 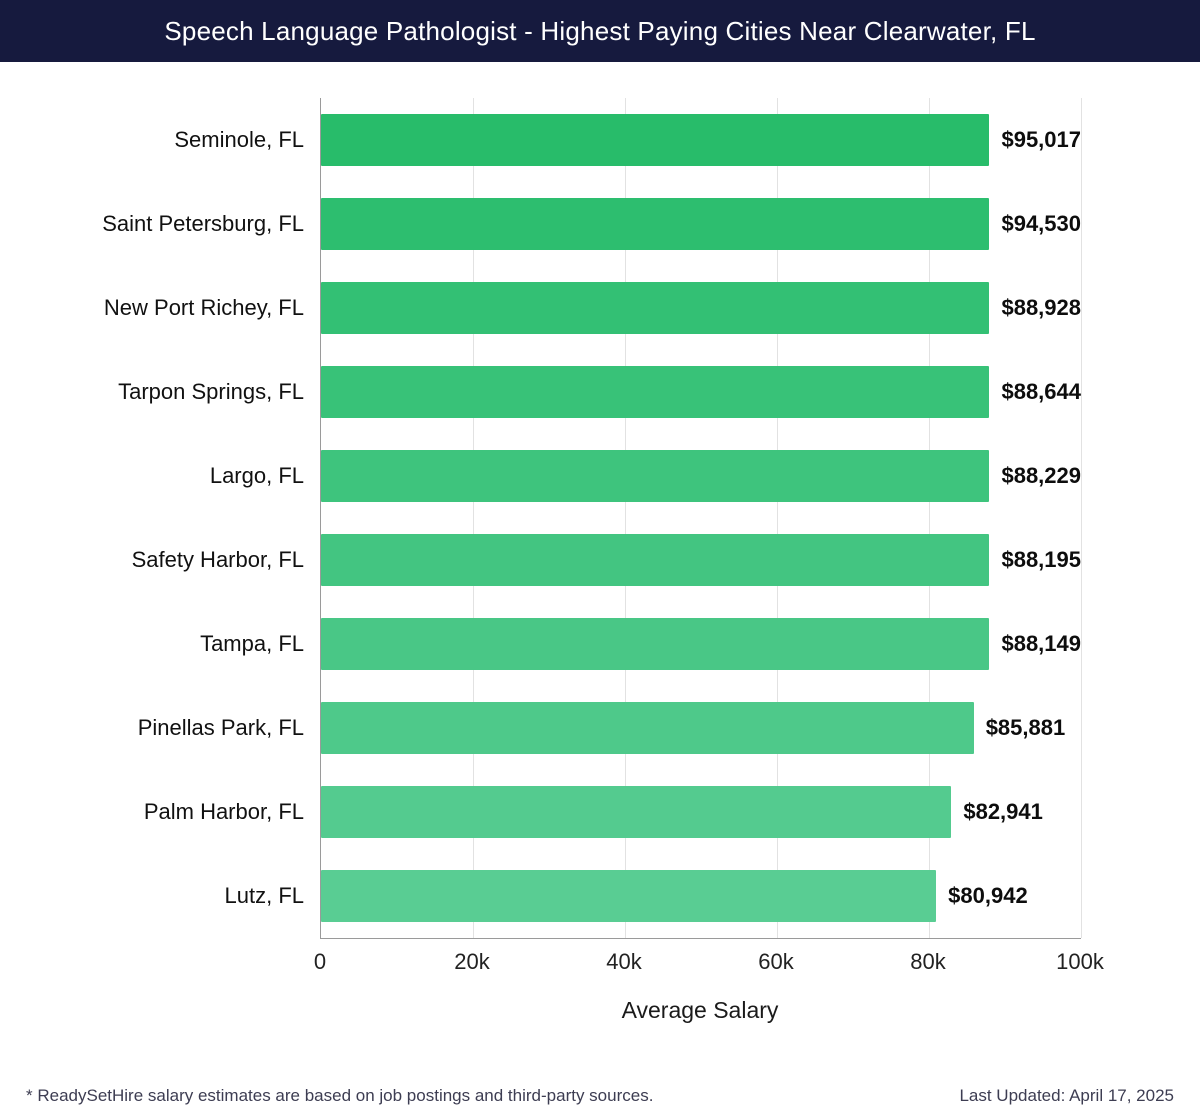 What do you see at coordinates (264, 895) in the screenshot?
I see `category-label: Lutz, FL` at bounding box center [264, 895].